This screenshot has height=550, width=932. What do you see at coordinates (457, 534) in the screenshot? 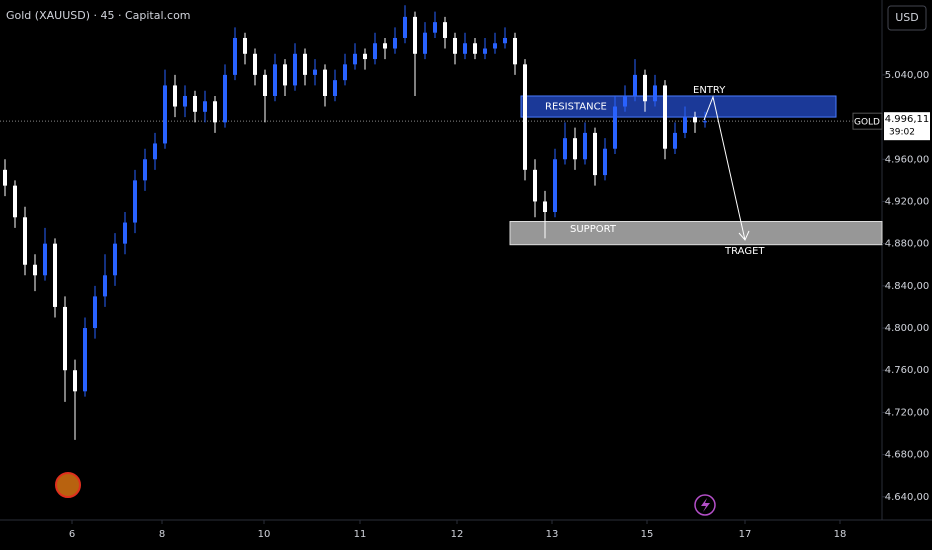
I see `x-tick-label: 12` at bounding box center [457, 534].